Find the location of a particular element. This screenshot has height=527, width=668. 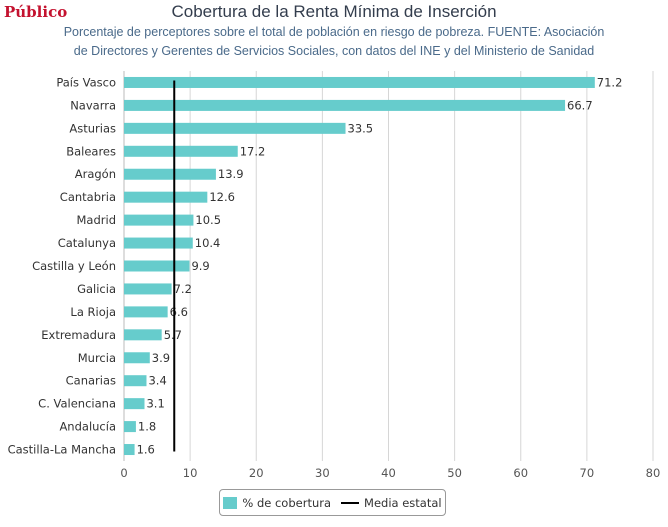

x-tick-label: 40 is located at coordinates (388, 473).